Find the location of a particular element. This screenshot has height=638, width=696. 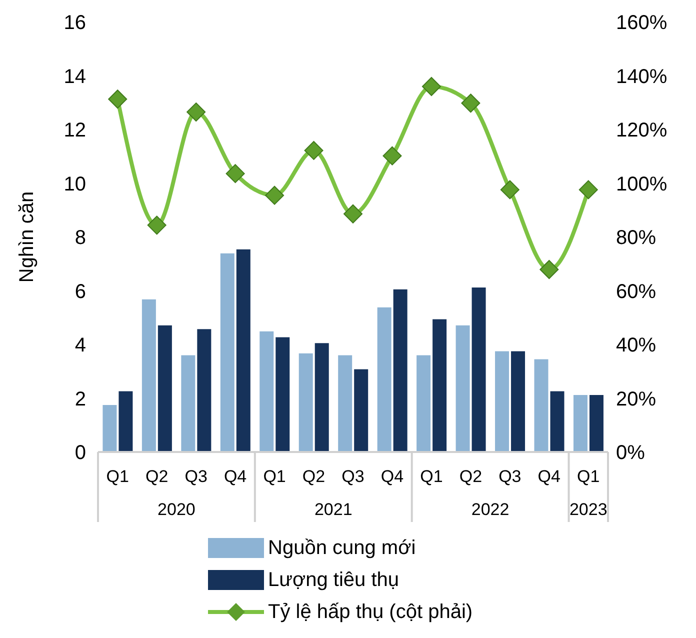

text: 2021 is located at coordinates (333, 509).